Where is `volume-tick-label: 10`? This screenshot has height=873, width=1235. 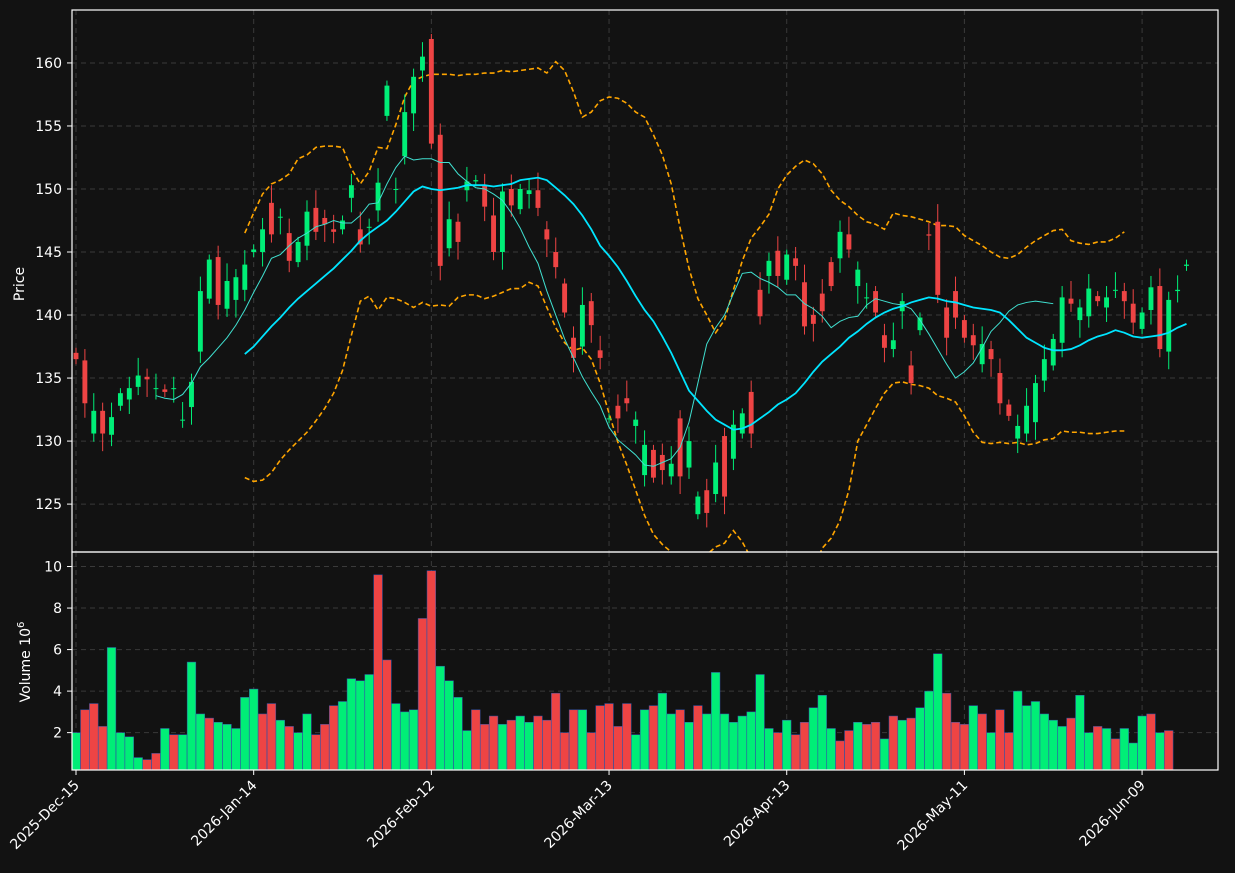
volume-tick-label: 10 is located at coordinates (53, 568).